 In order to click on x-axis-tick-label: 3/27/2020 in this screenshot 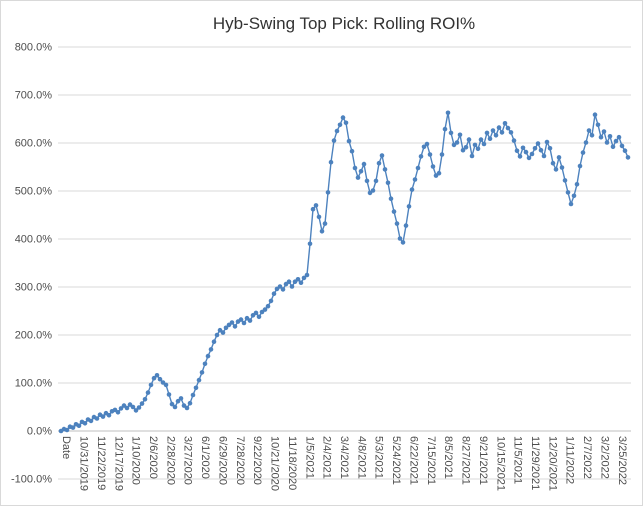, I will do `click(188, 460)`.